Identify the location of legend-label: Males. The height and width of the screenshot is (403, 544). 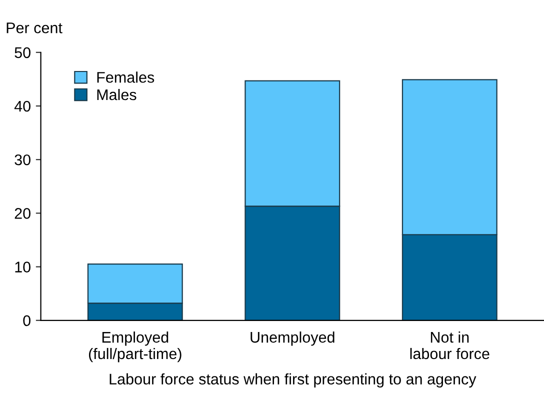
(116, 94).